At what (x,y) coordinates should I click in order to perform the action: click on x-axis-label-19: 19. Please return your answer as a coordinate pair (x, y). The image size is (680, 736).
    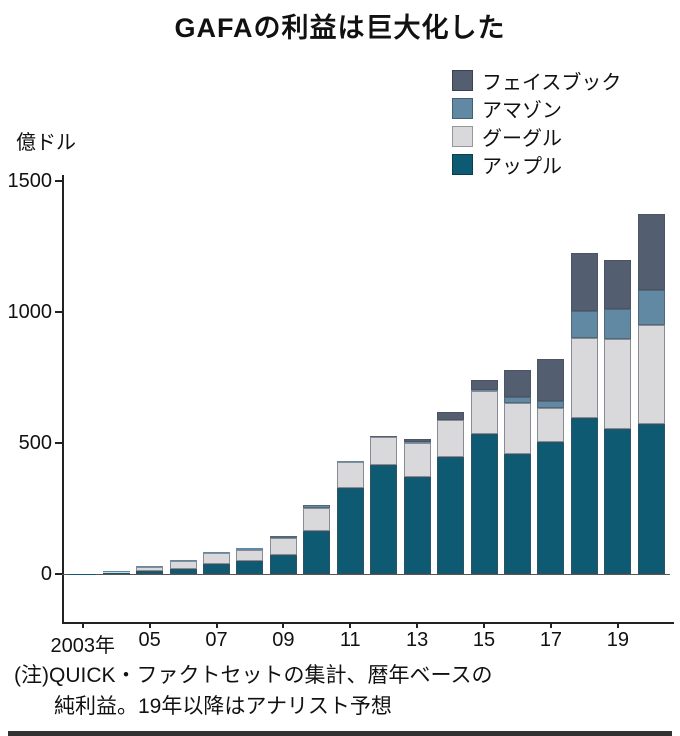
    Looking at the image, I should click on (617, 640).